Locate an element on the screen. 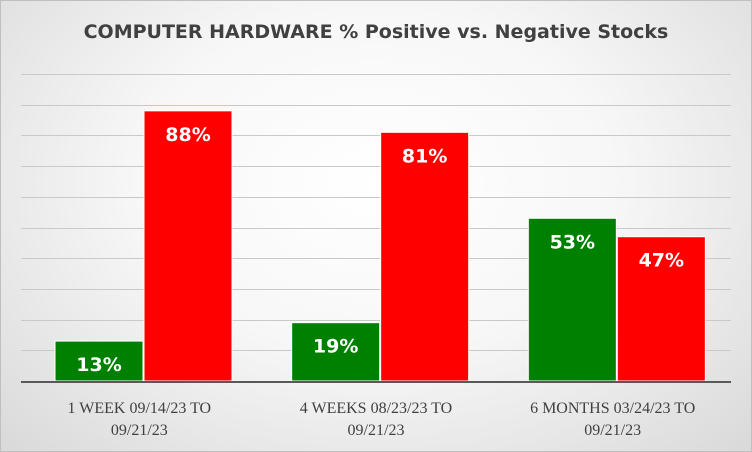 This screenshot has height=452, width=752. data-label: 19% is located at coordinates (335, 347).